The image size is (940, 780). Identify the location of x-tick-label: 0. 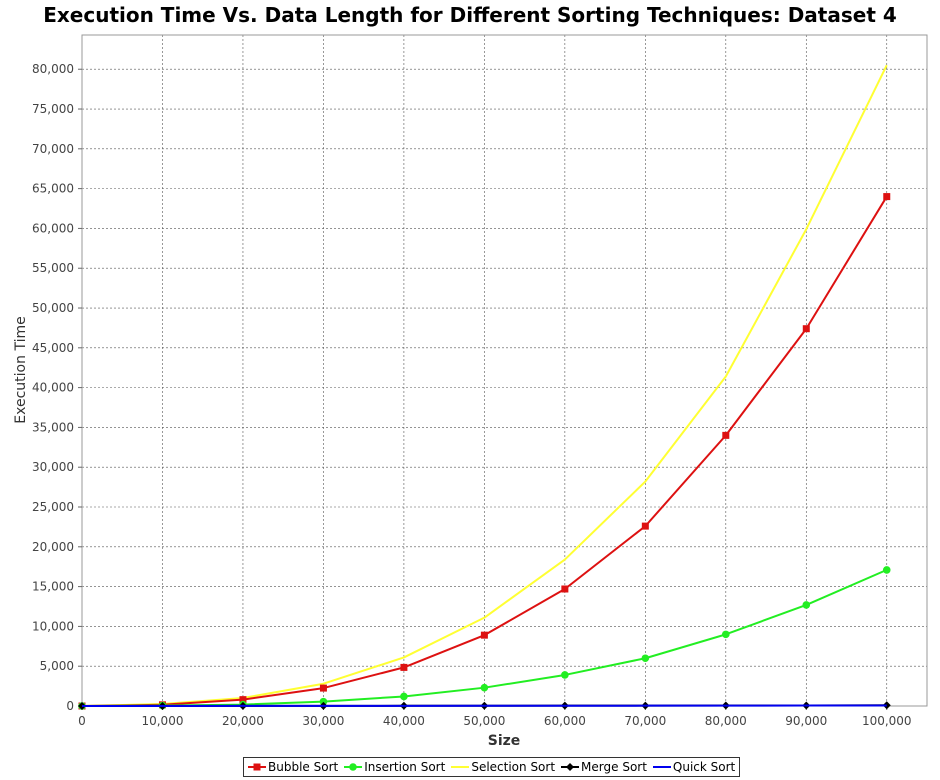
(82, 721).